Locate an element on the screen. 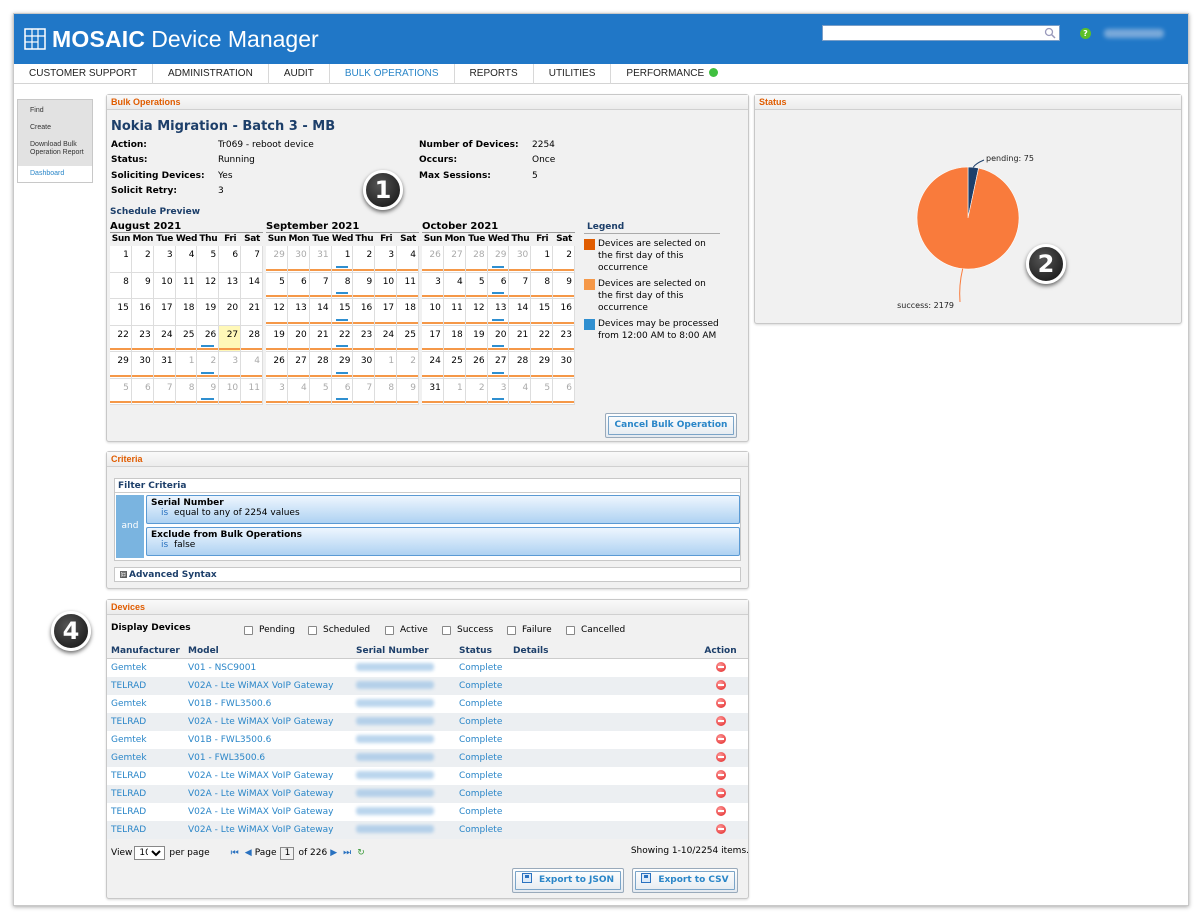 This screenshot has height=918, width=1202. help-icon: ? is located at coordinates (1085, 33).